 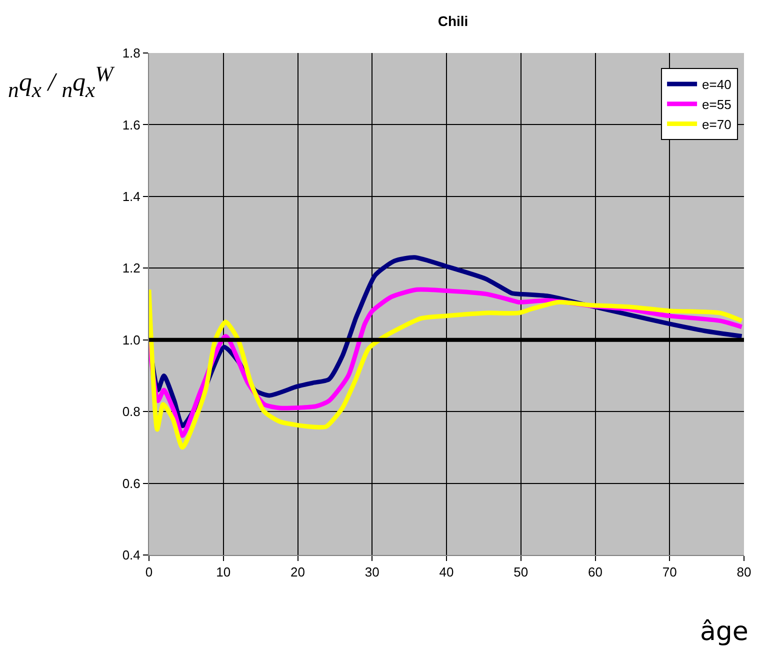 What do you see at coordinates (717, 124) in the screenshot?
I see `legend-label: e=70` at bounding box center [717, 124].